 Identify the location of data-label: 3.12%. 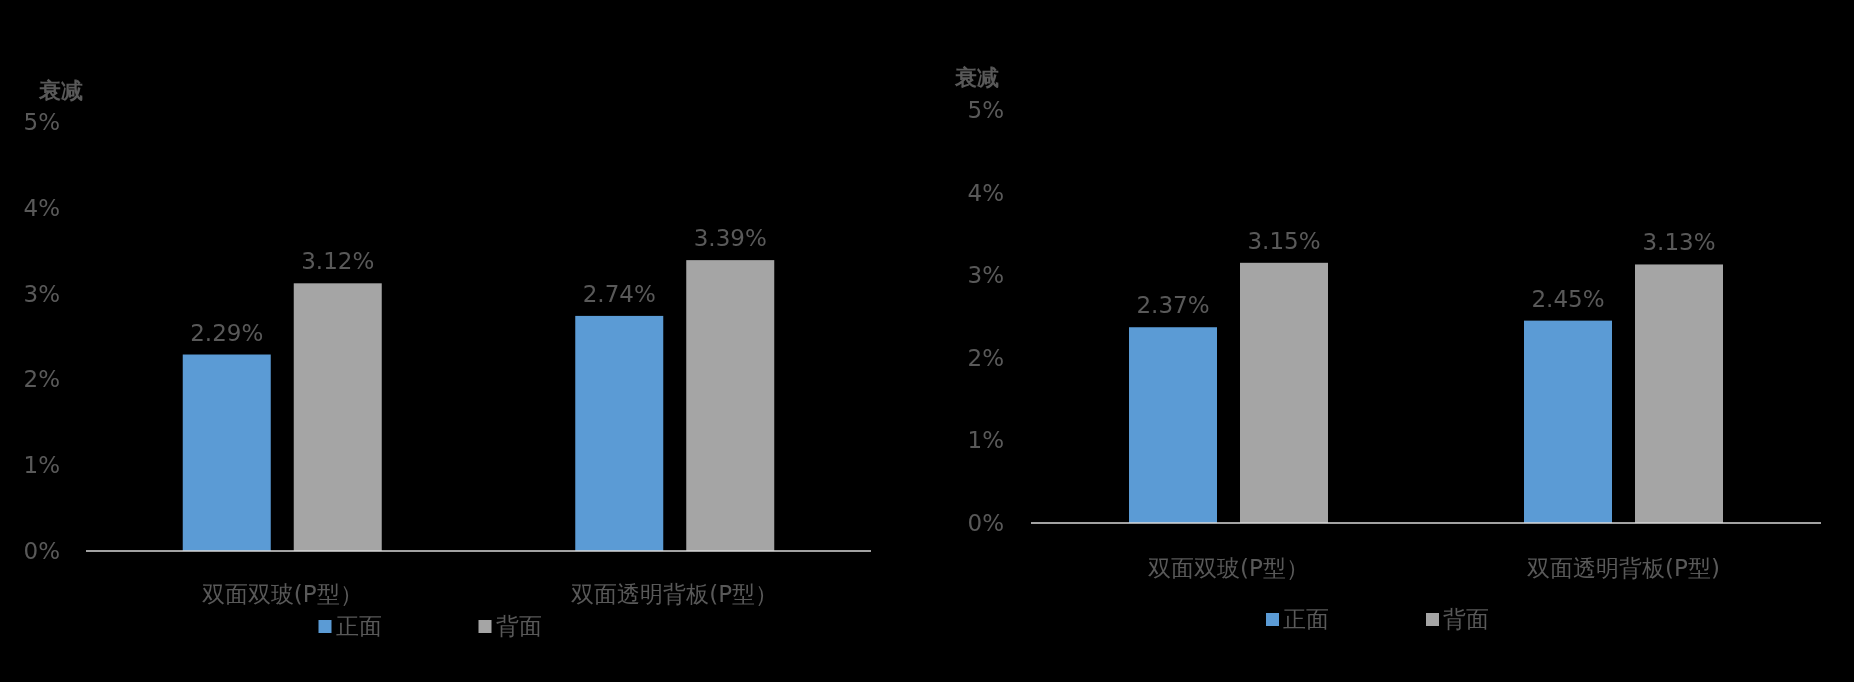
(338, 261).